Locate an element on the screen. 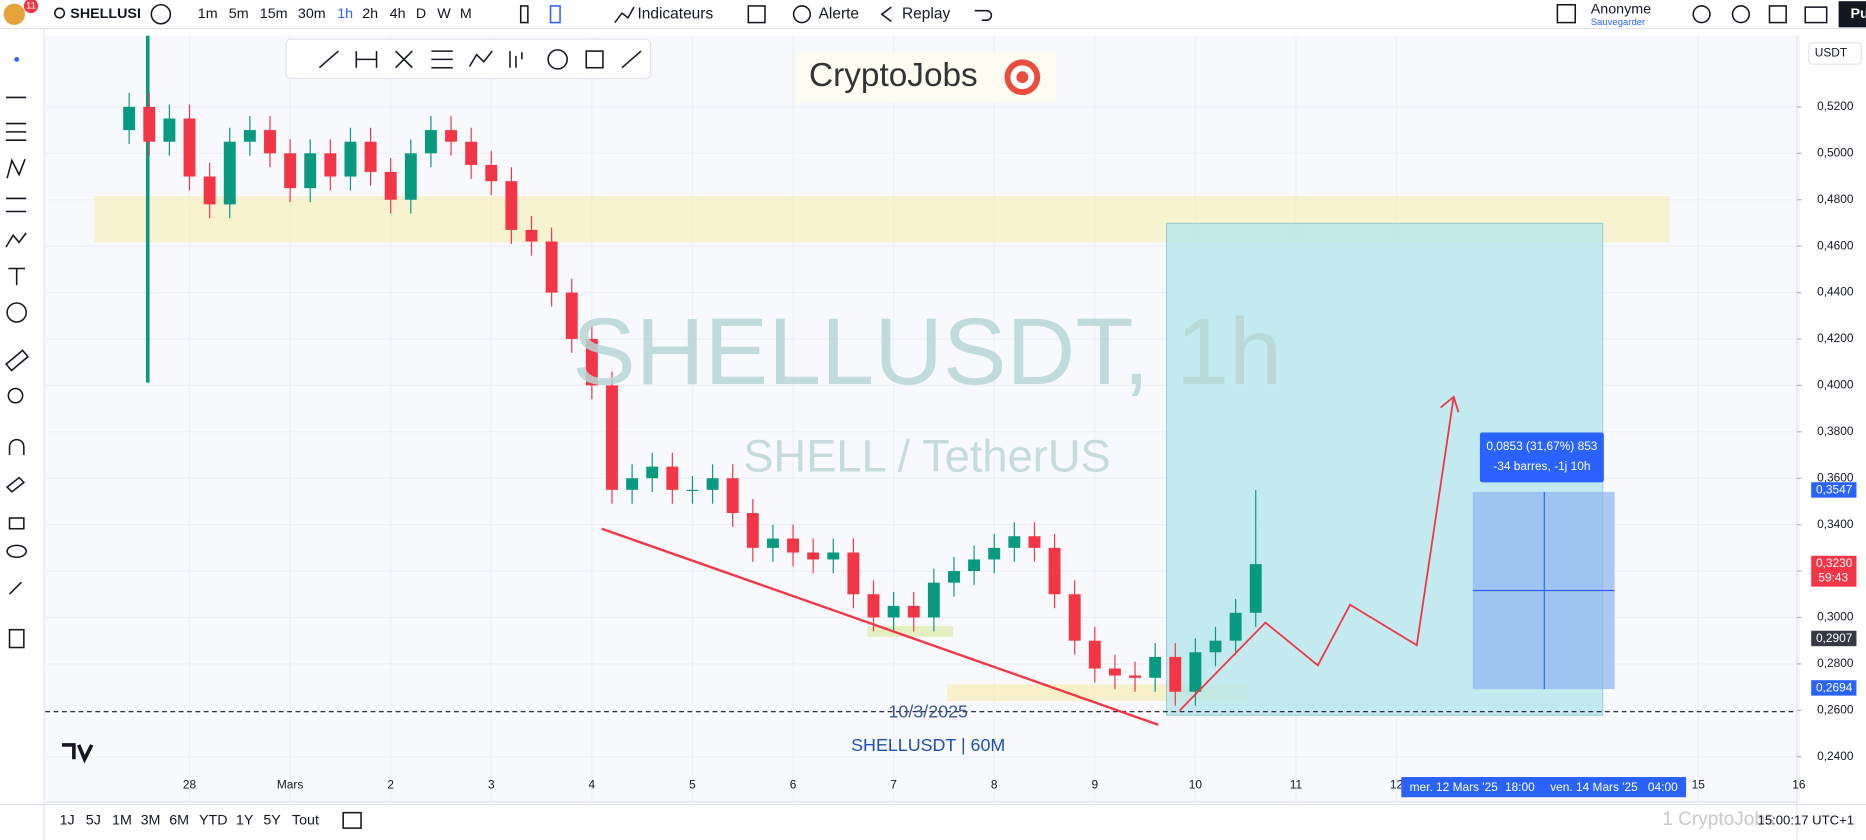  x-tick-label: 9 is located at coordinates (1094, 784).